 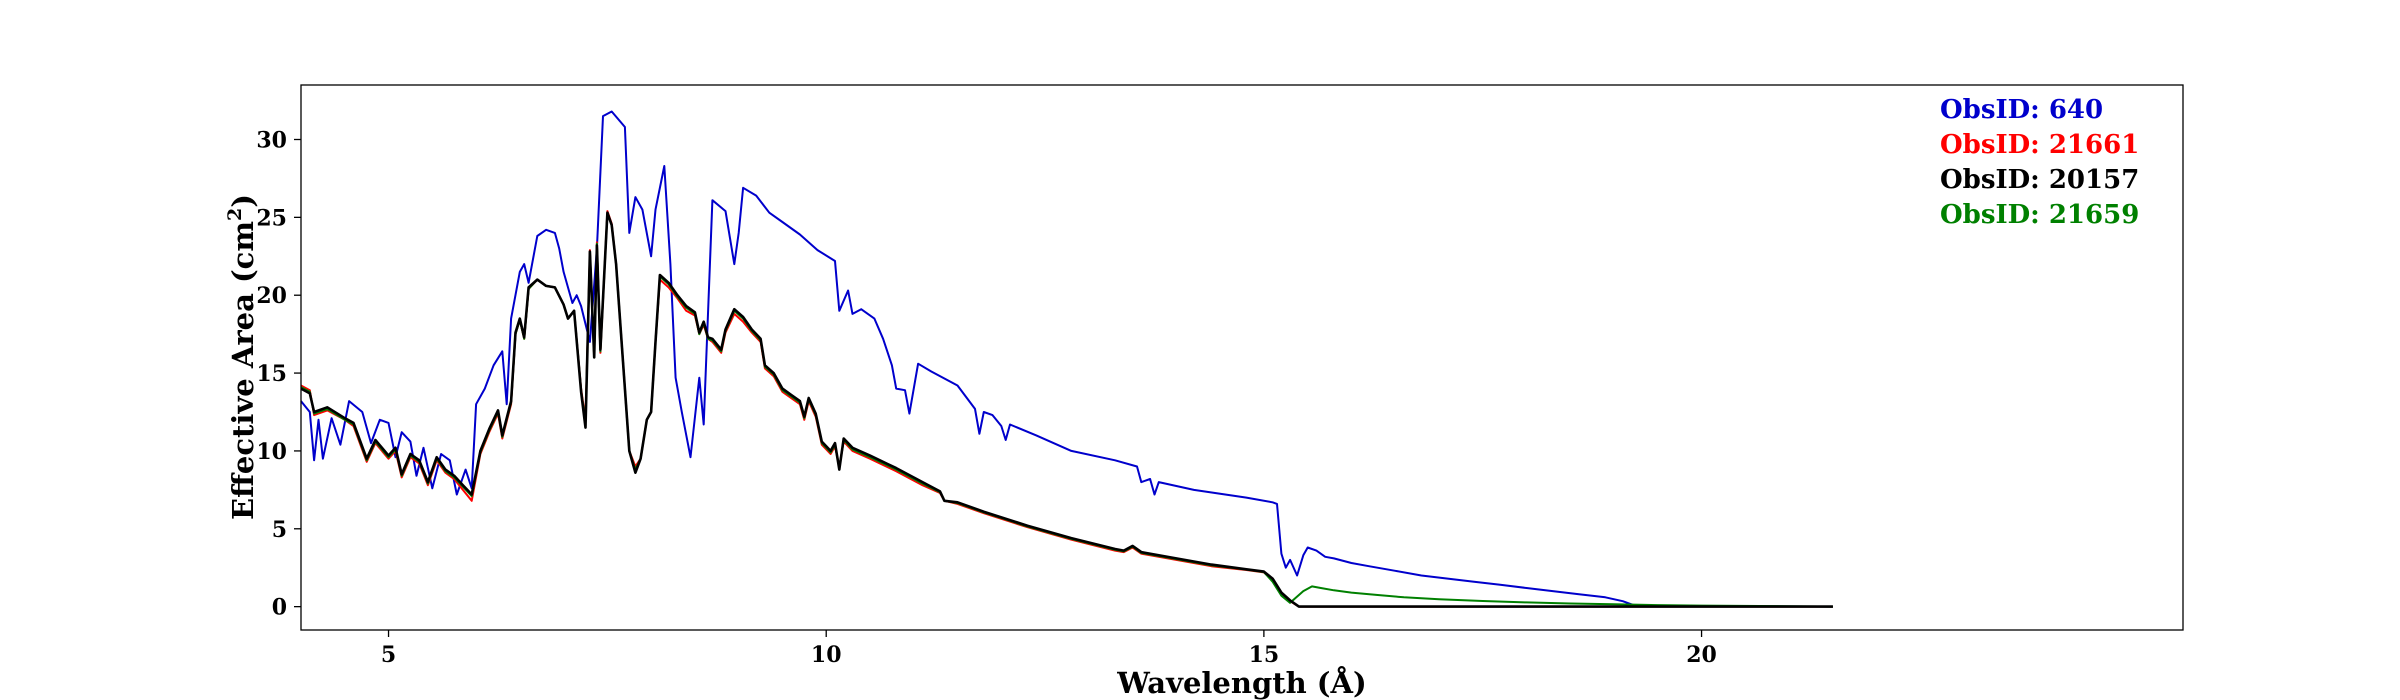 I want to click on y-tick-label-5: 25, so click(x=271, y=218).